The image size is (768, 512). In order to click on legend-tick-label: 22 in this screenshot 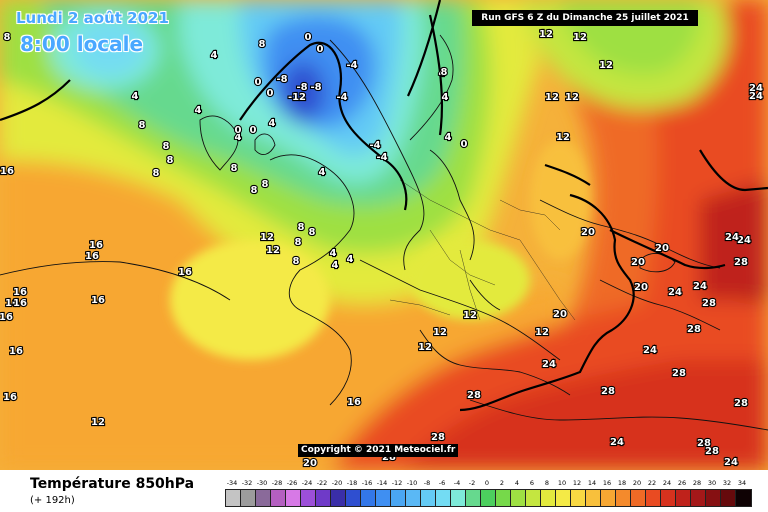, I will do `click(652, 483)`.